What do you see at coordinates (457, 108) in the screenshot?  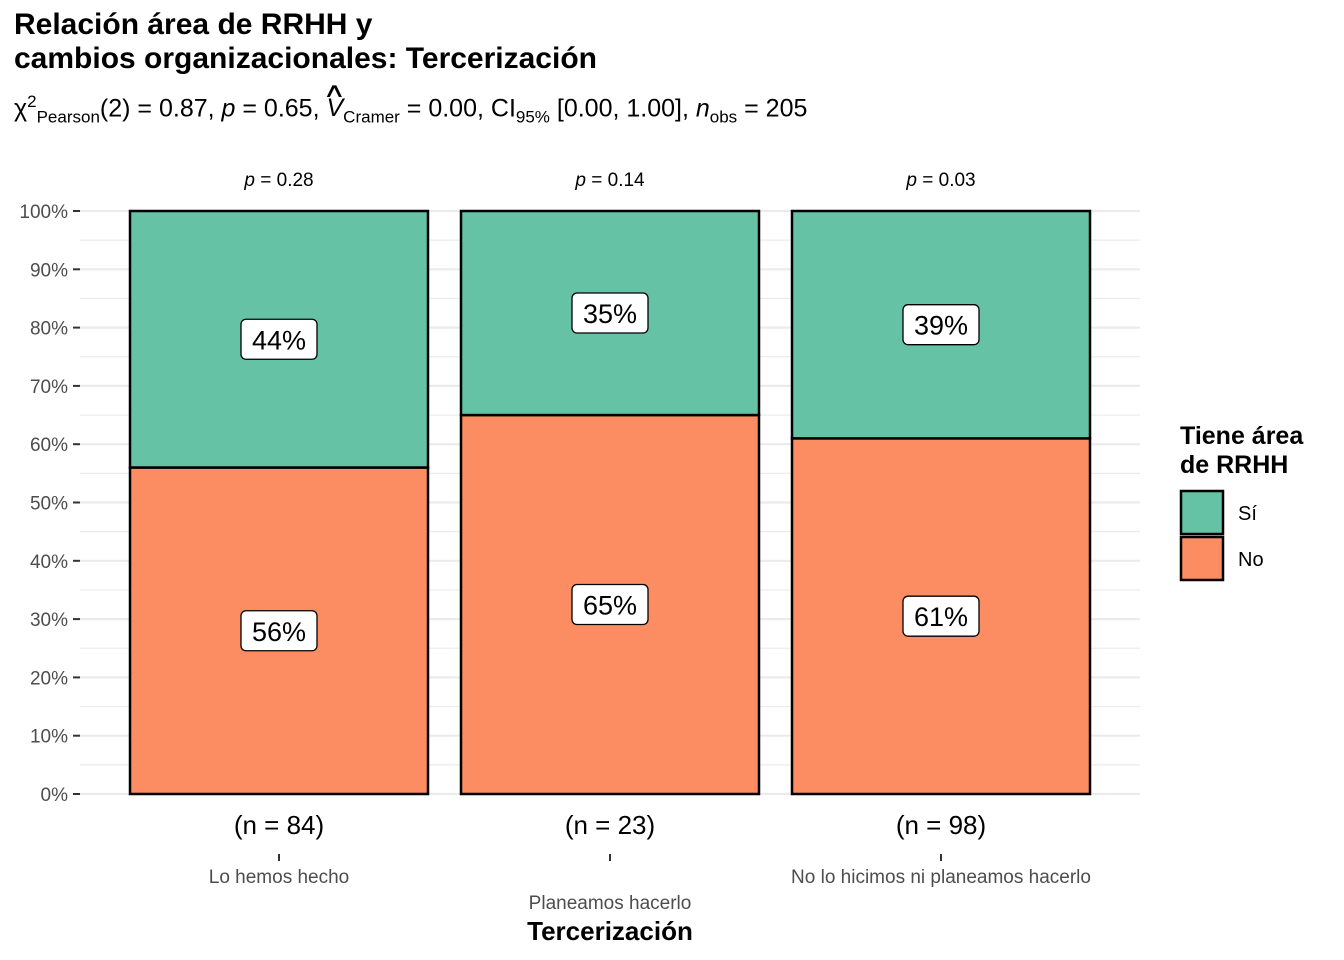 I see `v-value: = 0.00, CI` at bounding box center [457, 108].